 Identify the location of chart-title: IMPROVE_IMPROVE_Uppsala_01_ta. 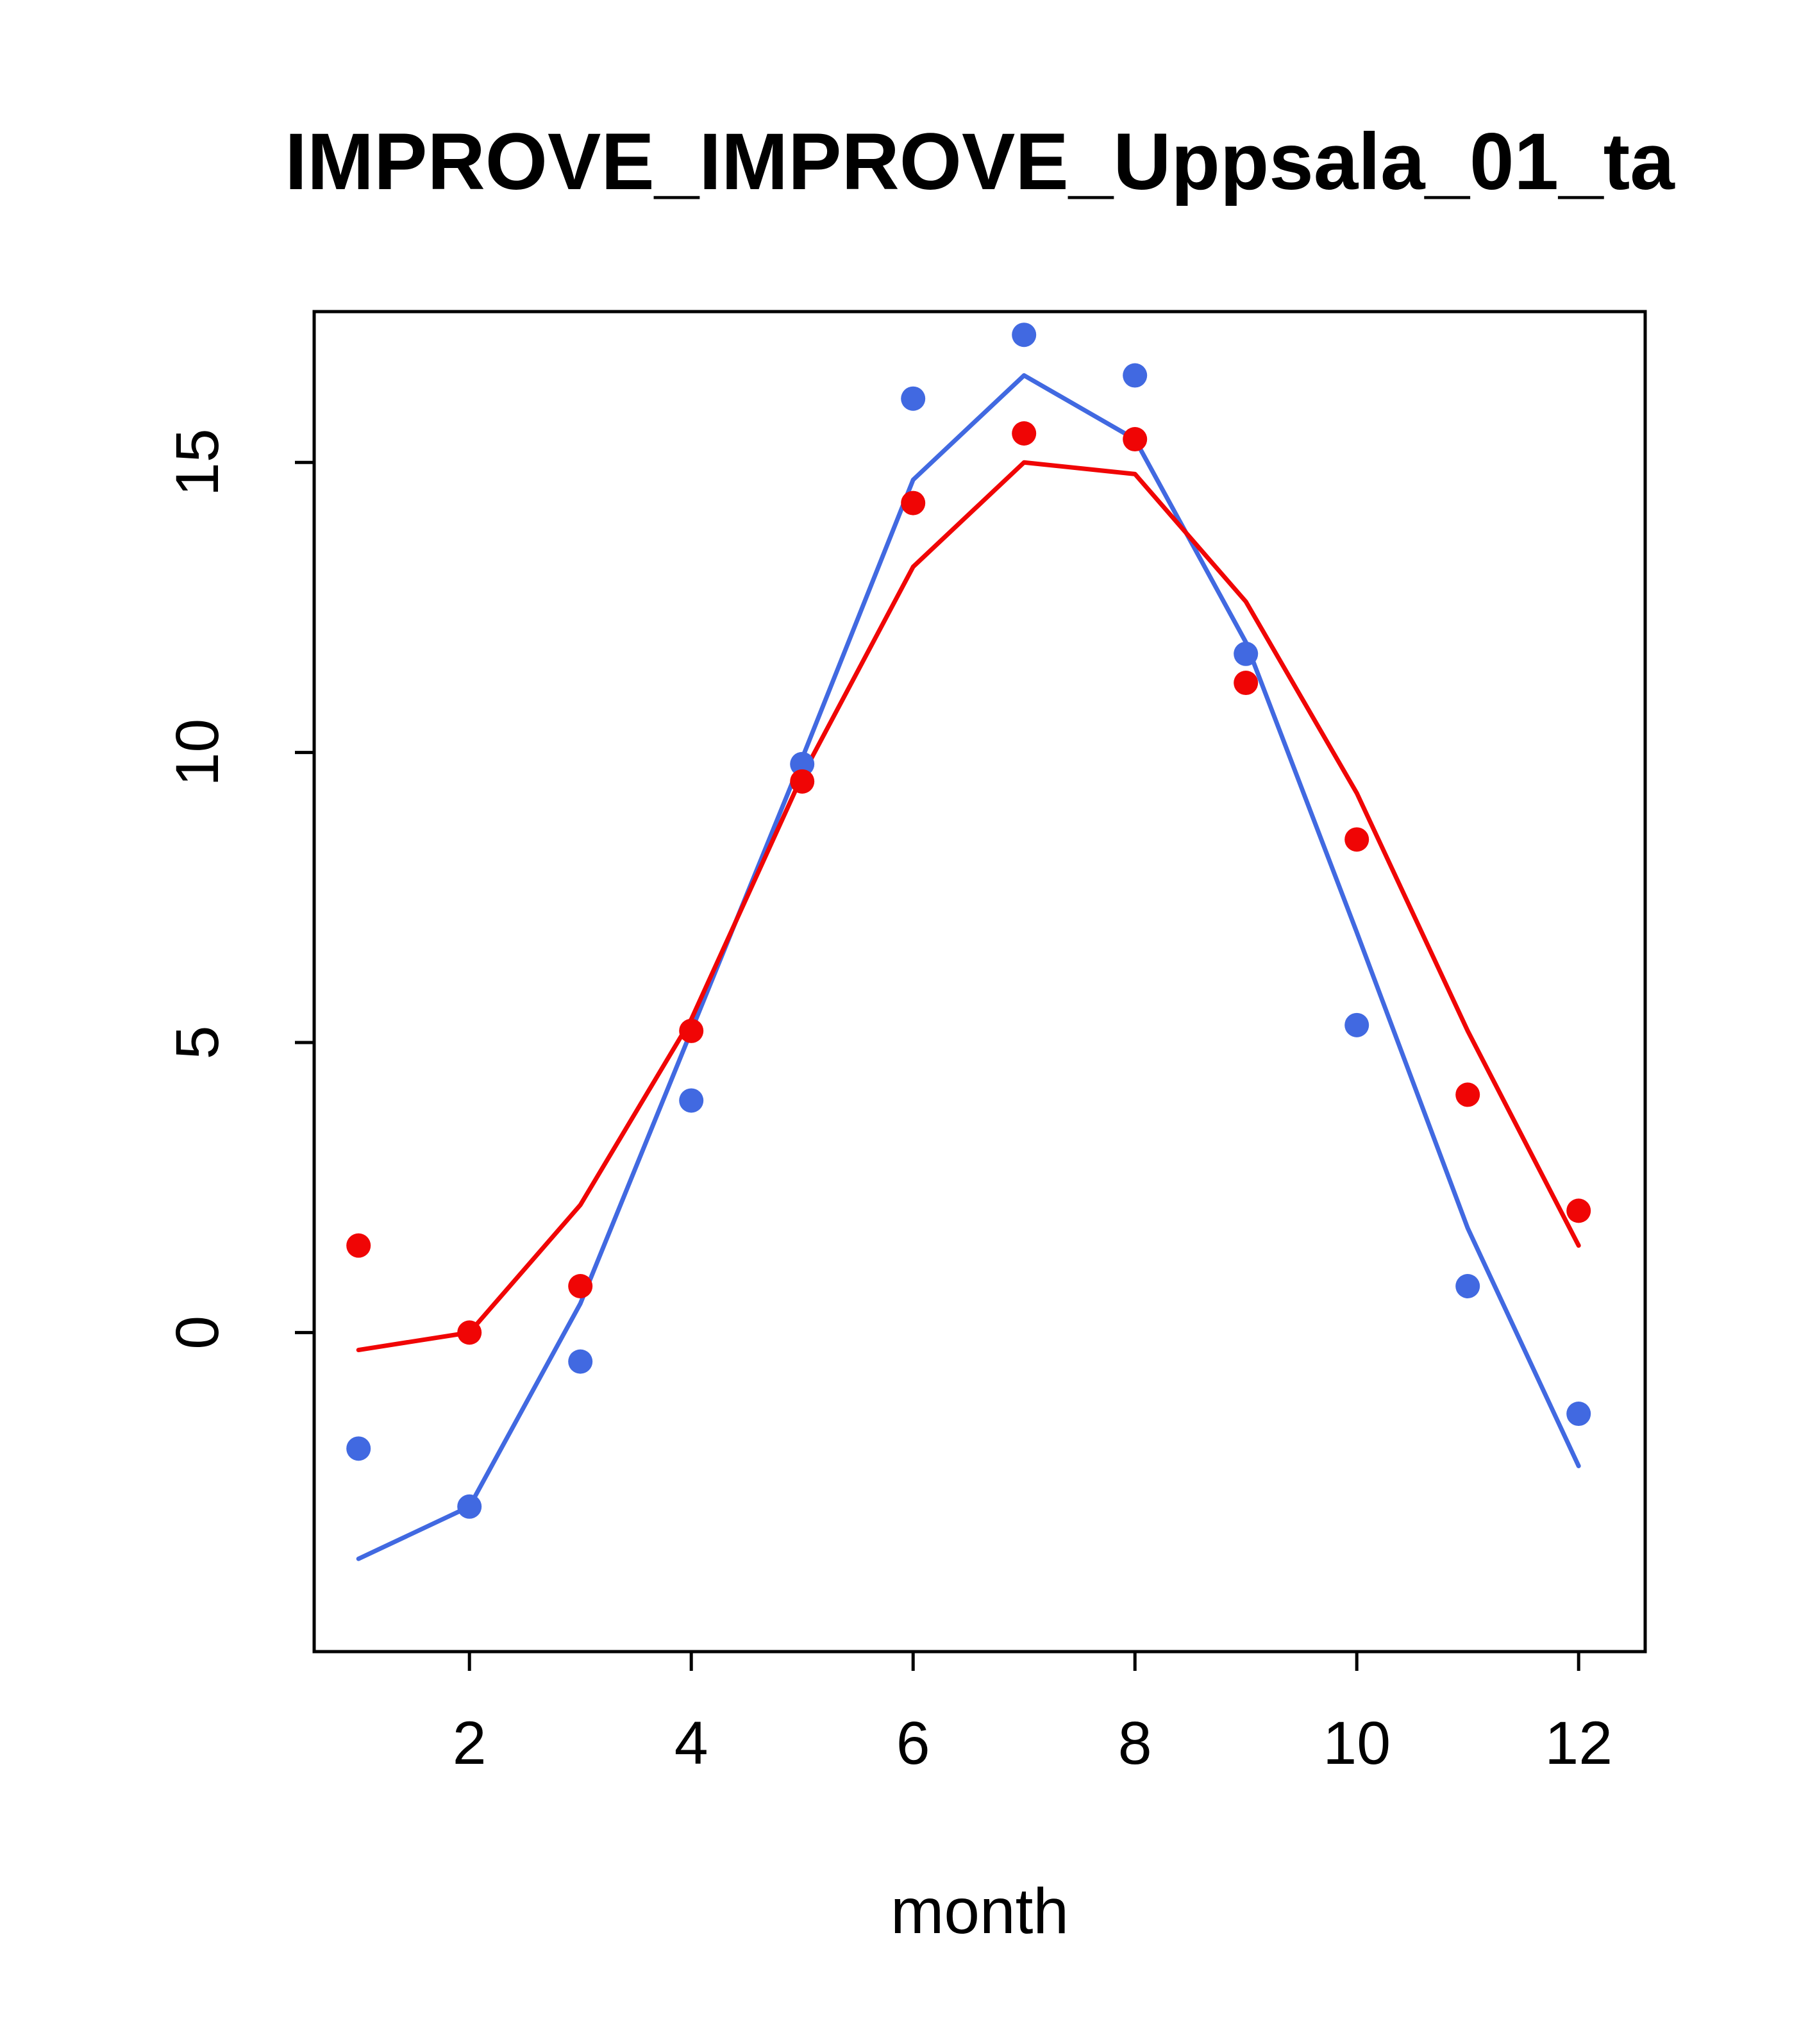
(980, 161).